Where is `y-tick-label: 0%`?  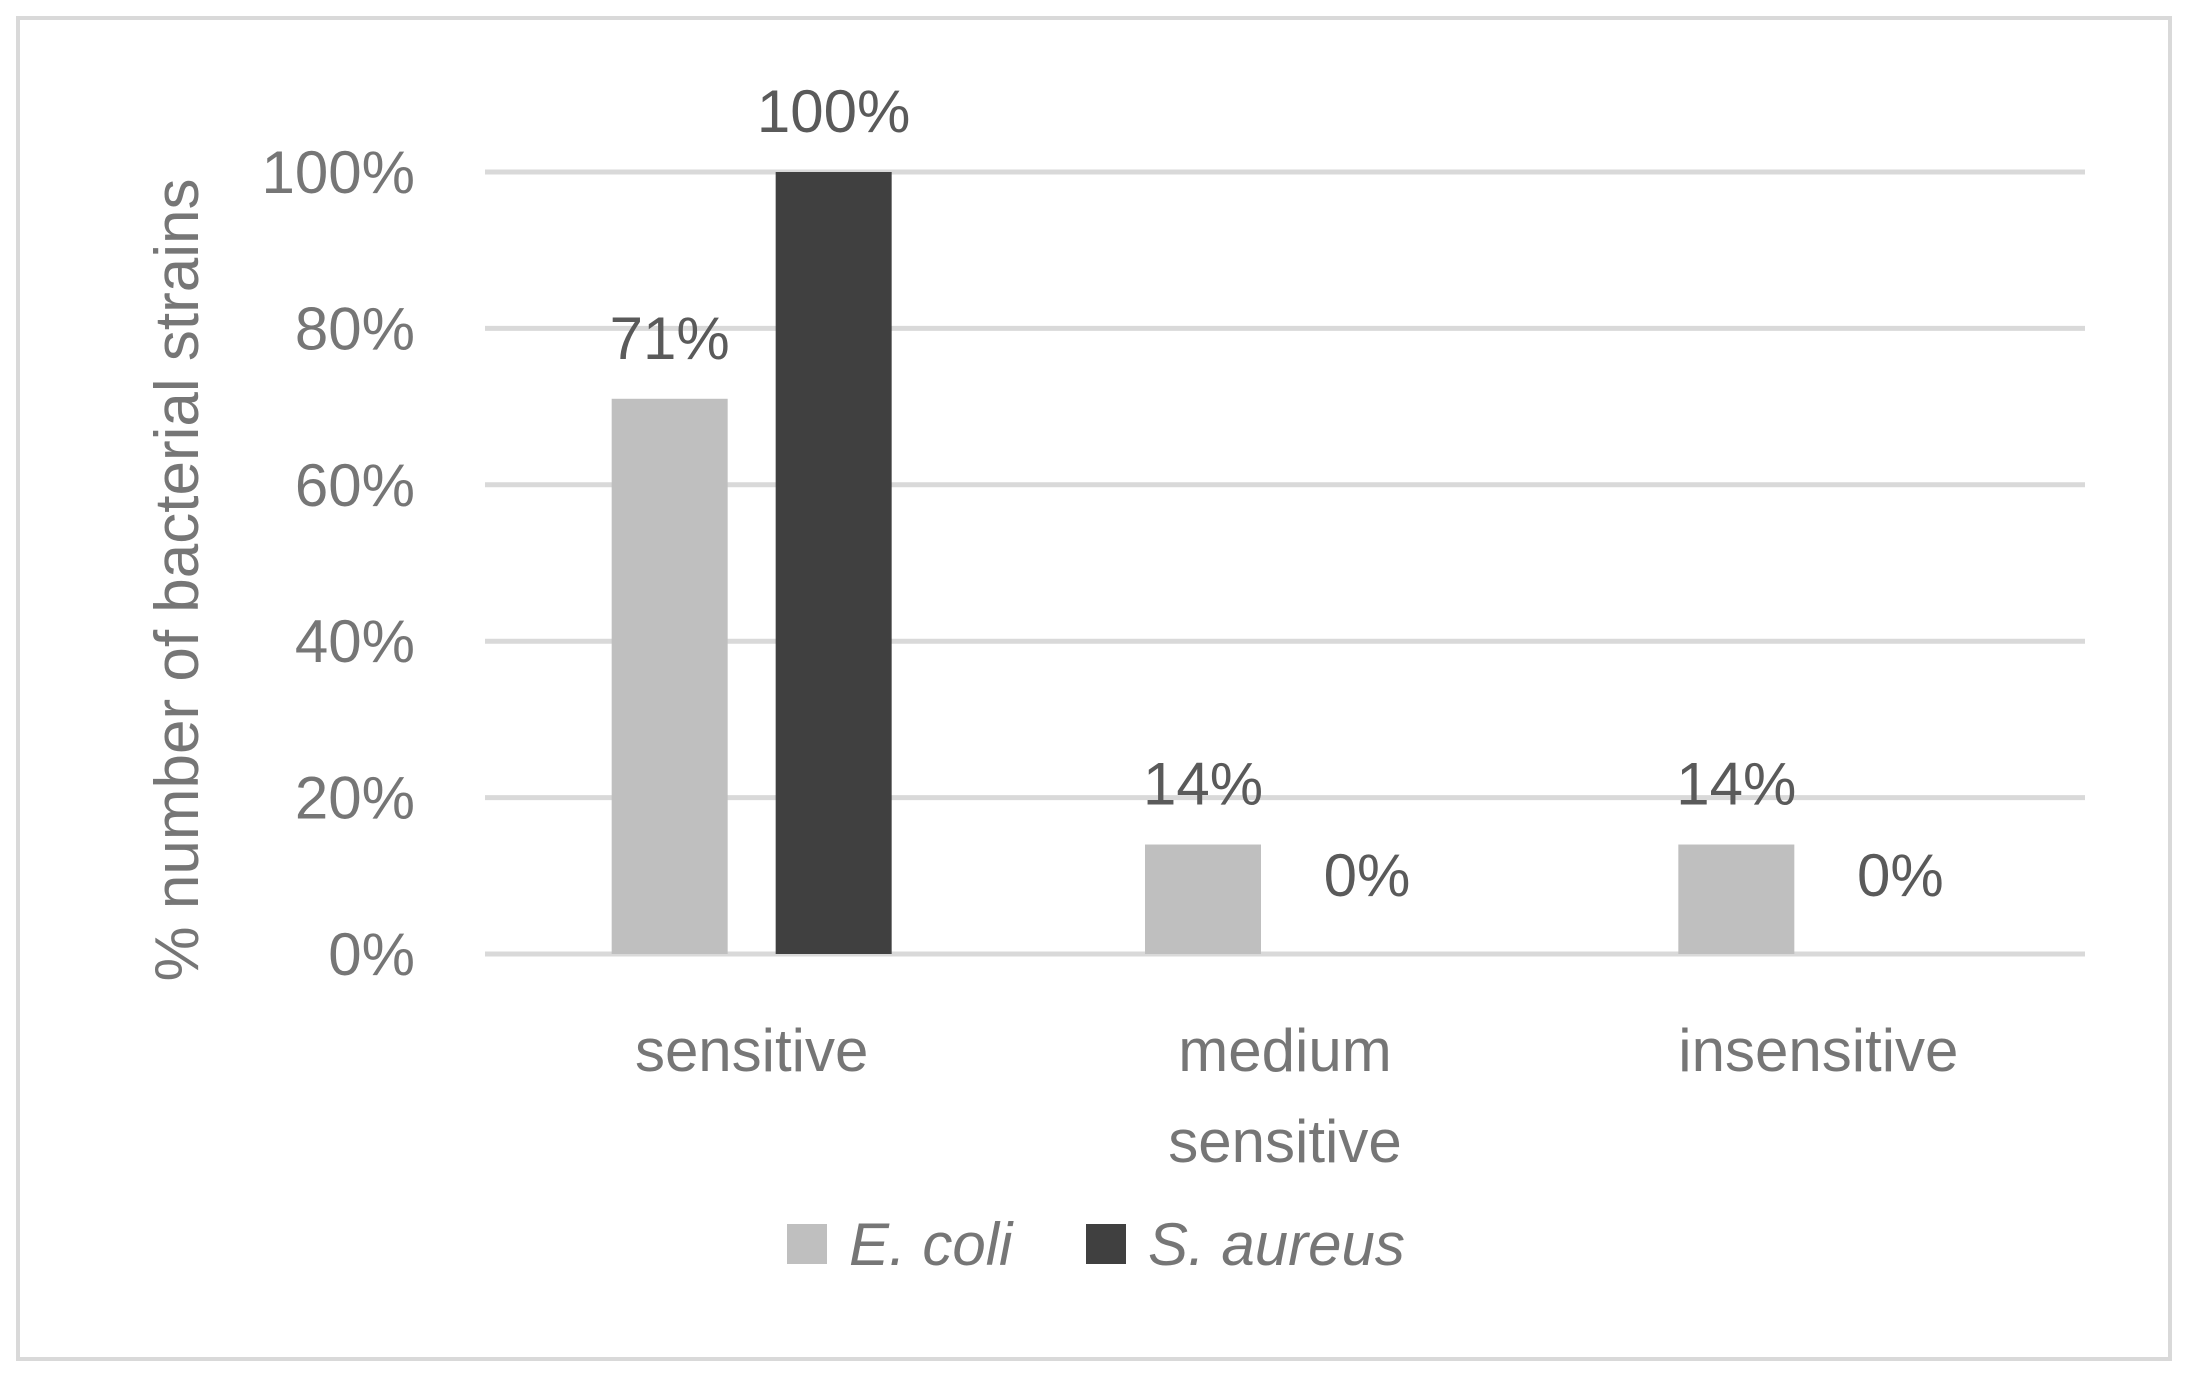 y-tick-label: 0% is located at coordinates (371, 954).